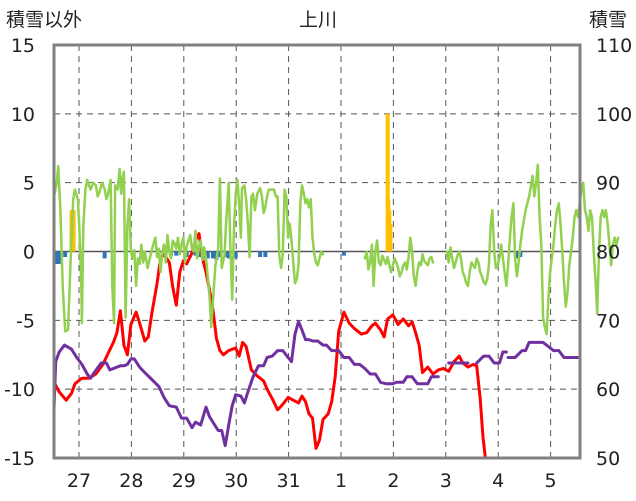 This screenshot has height=501, width=636. Describe the element at coordinates (341, 481) in the screenshot. I see `x-tick-label: 1` at that location.